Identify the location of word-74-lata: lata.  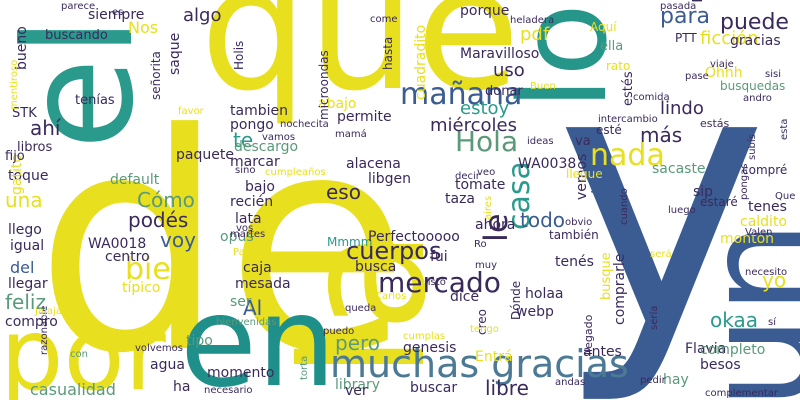
(248, 219).